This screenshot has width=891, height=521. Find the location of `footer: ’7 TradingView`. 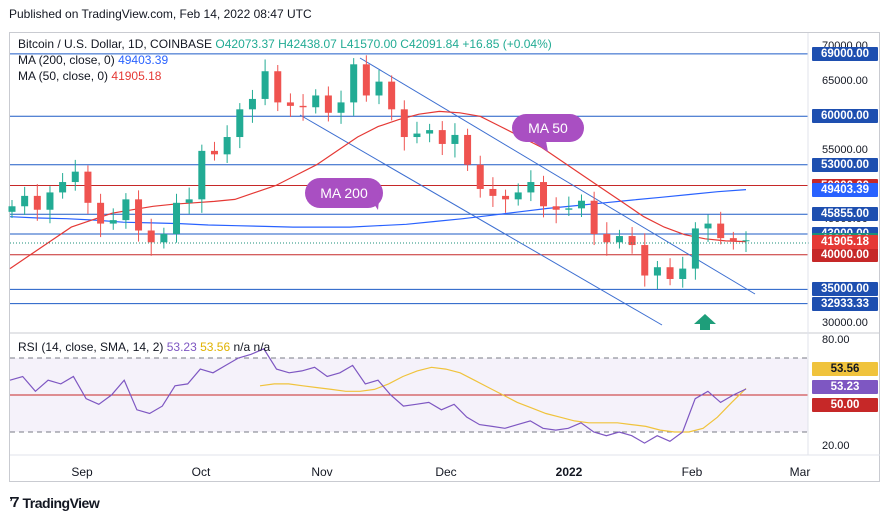

footer: ’7 TradingView is located at coordinates (54, 502).